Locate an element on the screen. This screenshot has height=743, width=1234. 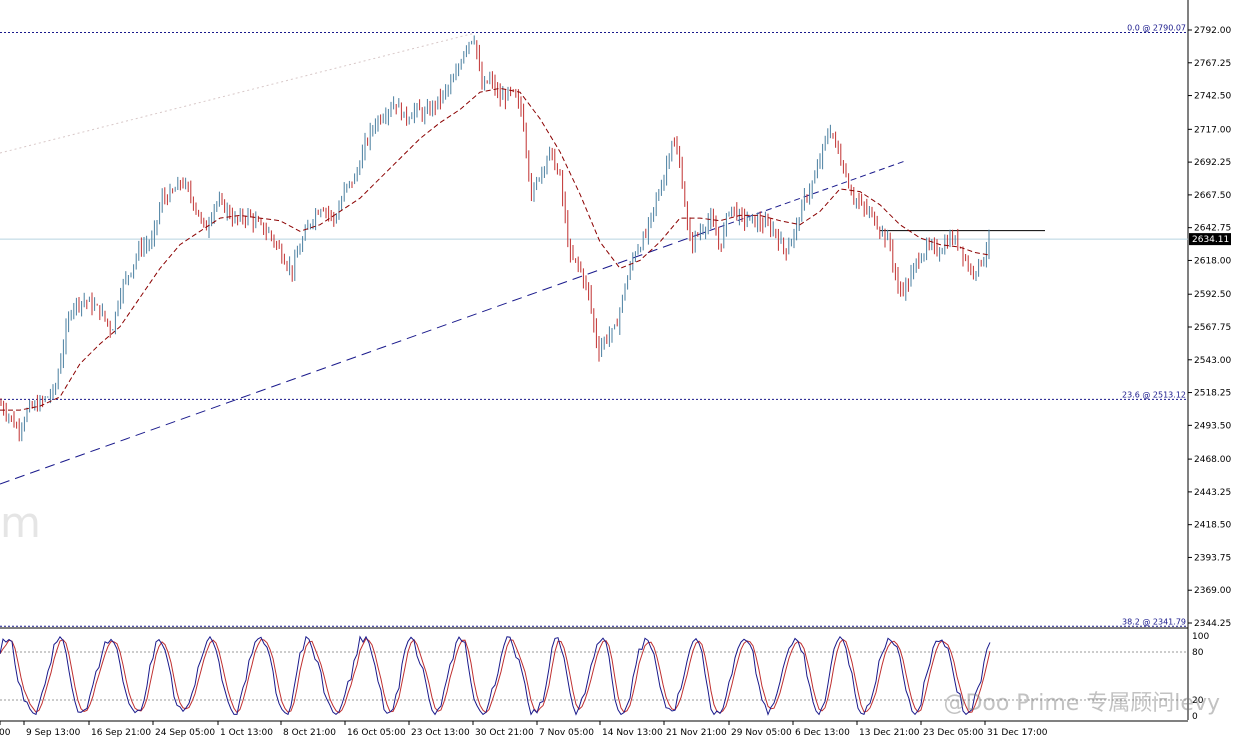
time-tick-label: 16 Sep 21:00 is located at coordinates (121, 733).